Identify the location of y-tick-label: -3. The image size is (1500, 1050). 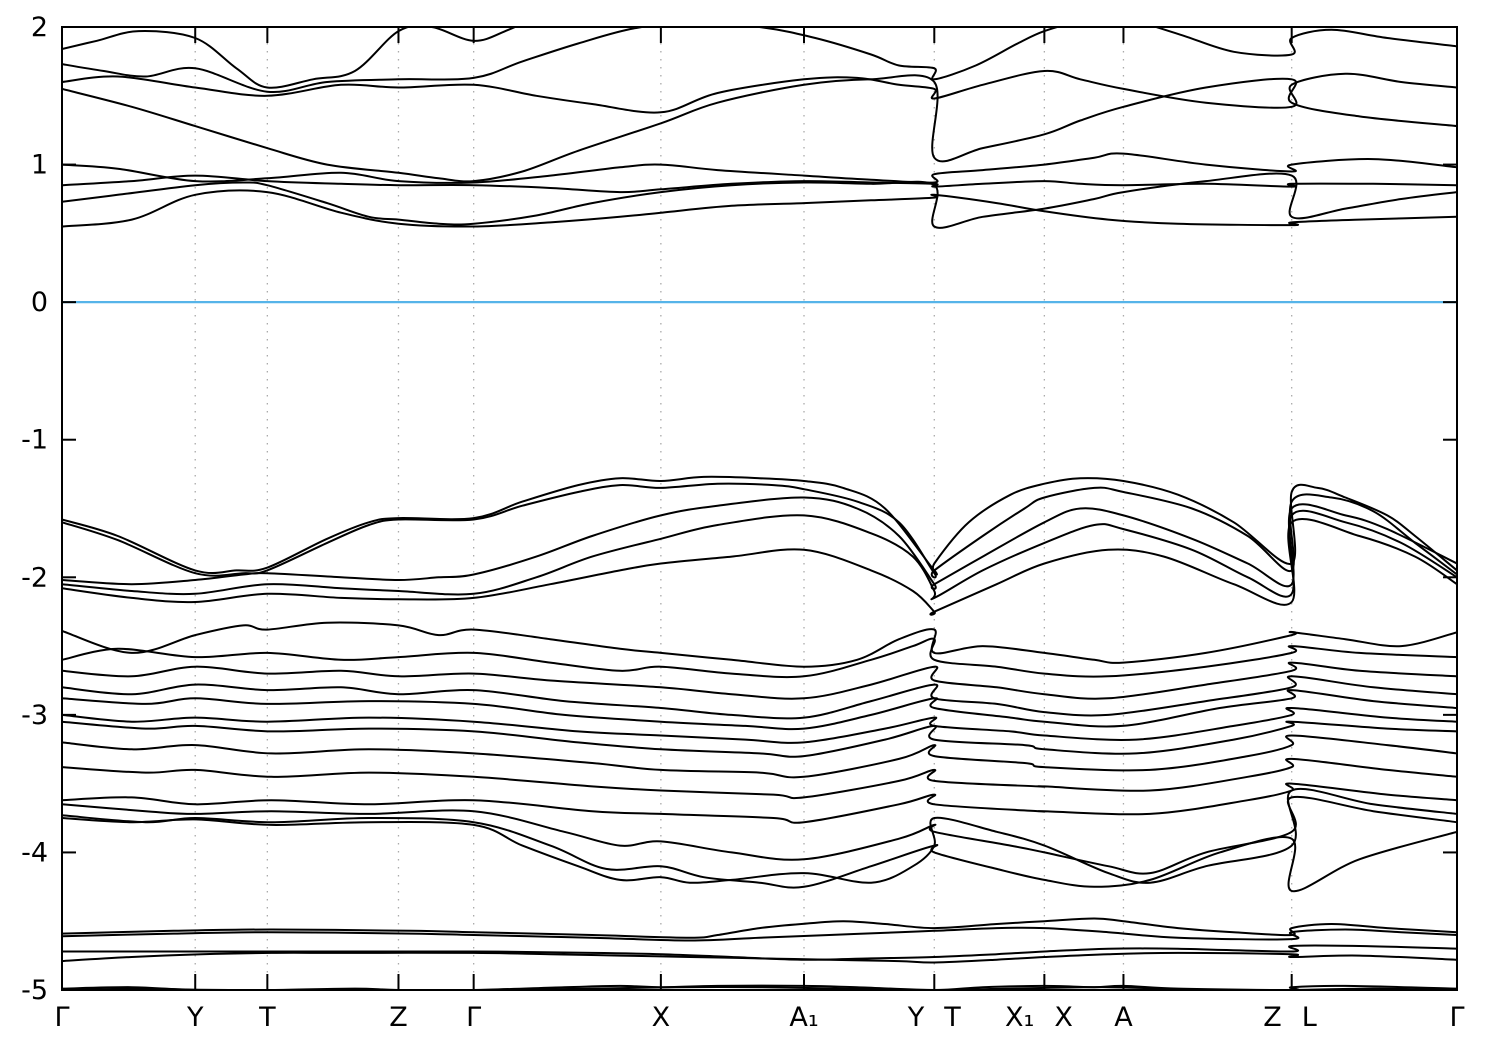
(34, 715).